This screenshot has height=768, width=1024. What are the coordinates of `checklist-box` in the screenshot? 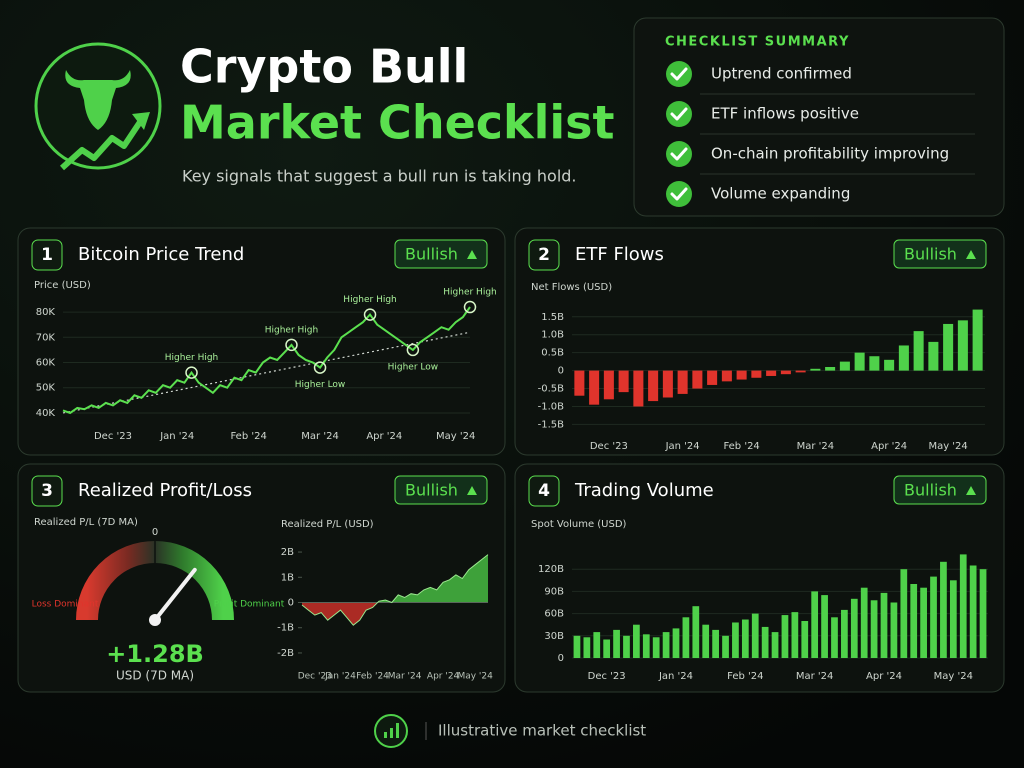 It's located at (819, 117).